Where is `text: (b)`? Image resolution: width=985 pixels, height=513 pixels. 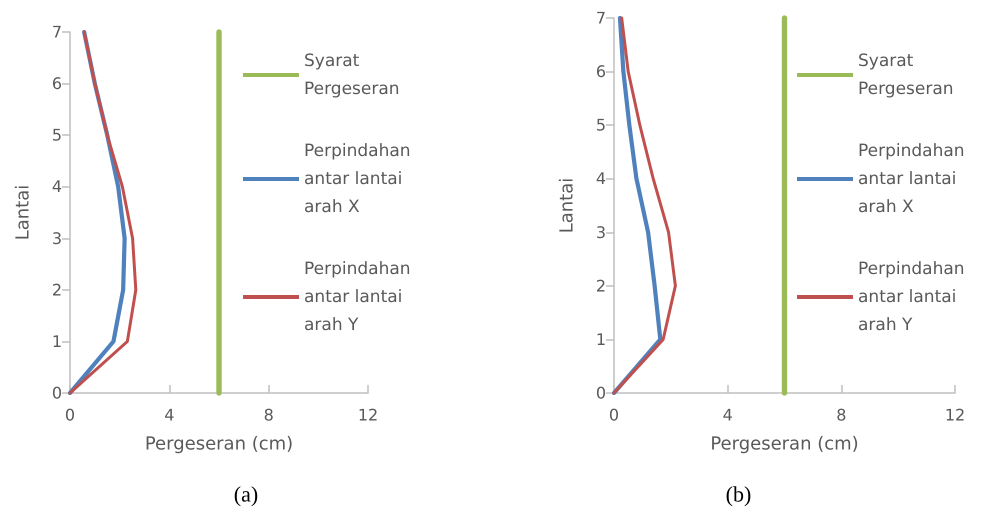 text: (b) is located at coordinates (739, 494).